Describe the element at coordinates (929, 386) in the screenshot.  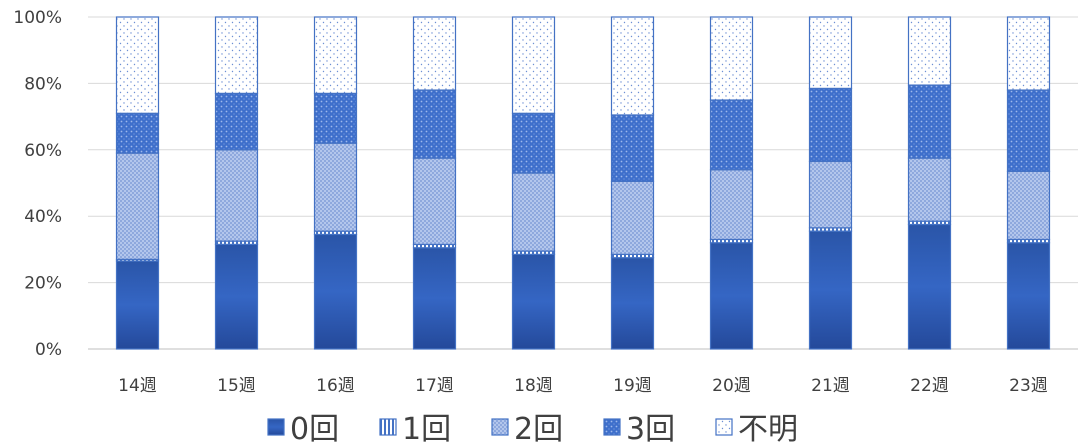
I see `x-tick-label: 22週` at that location.